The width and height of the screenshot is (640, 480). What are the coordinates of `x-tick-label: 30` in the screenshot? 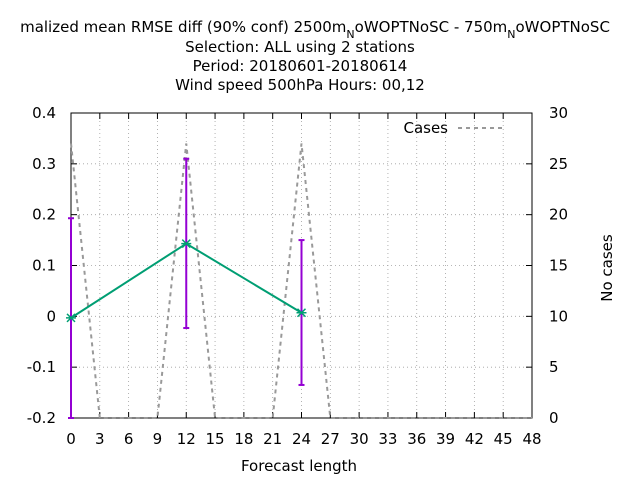 It's located at (359, 439).